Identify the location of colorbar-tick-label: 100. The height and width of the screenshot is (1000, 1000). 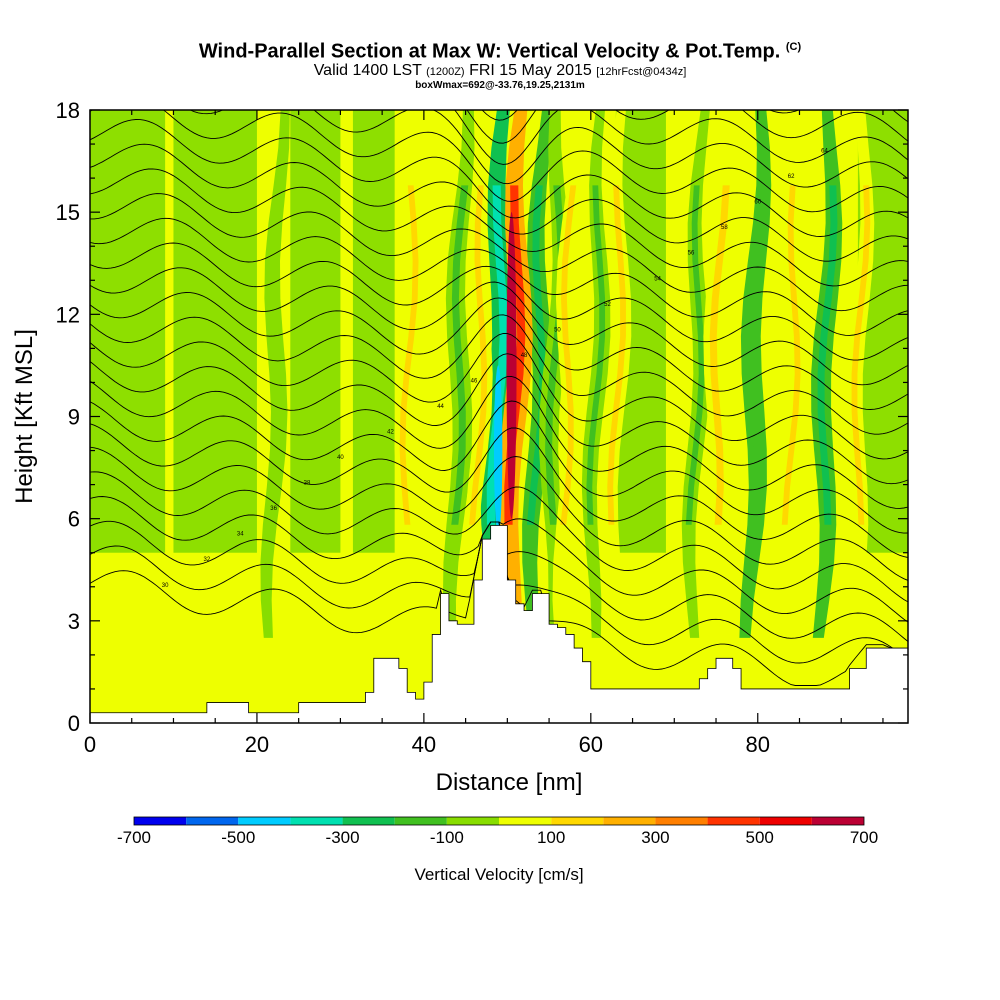
(551, 837).